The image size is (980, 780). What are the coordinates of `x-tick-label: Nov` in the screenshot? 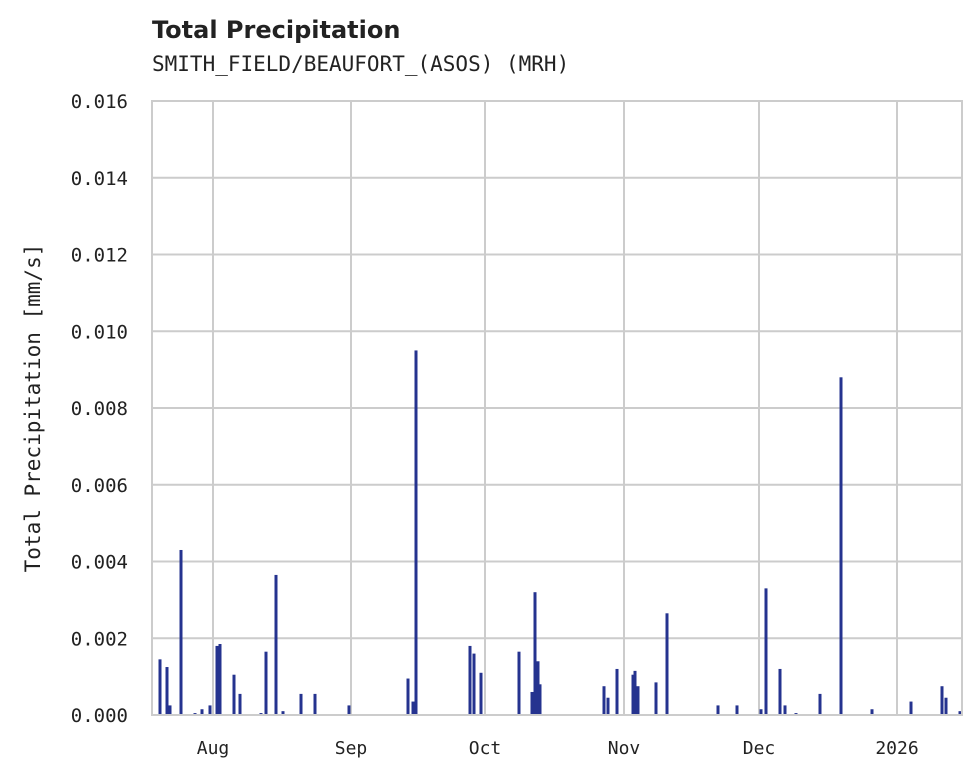 It's located at (624, 748).